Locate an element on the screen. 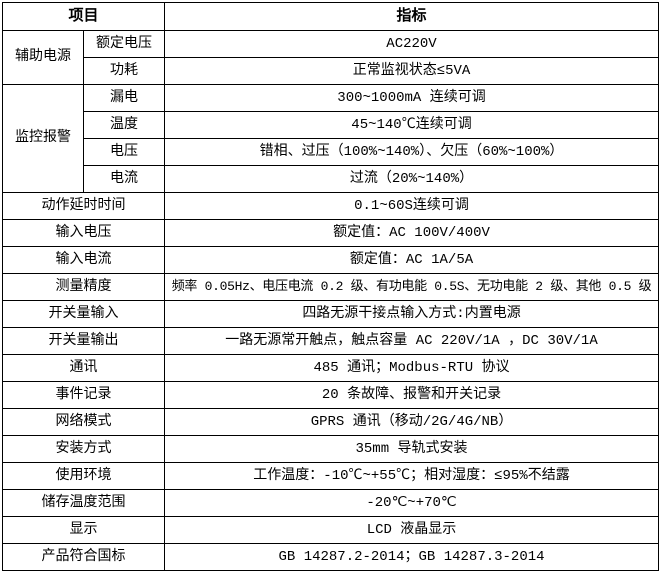 The image size is (660, 573). table-row: 产品符合国标 GB 14287.2-2014；GB 14287.3-2014 is located at coordinates (330, 557).